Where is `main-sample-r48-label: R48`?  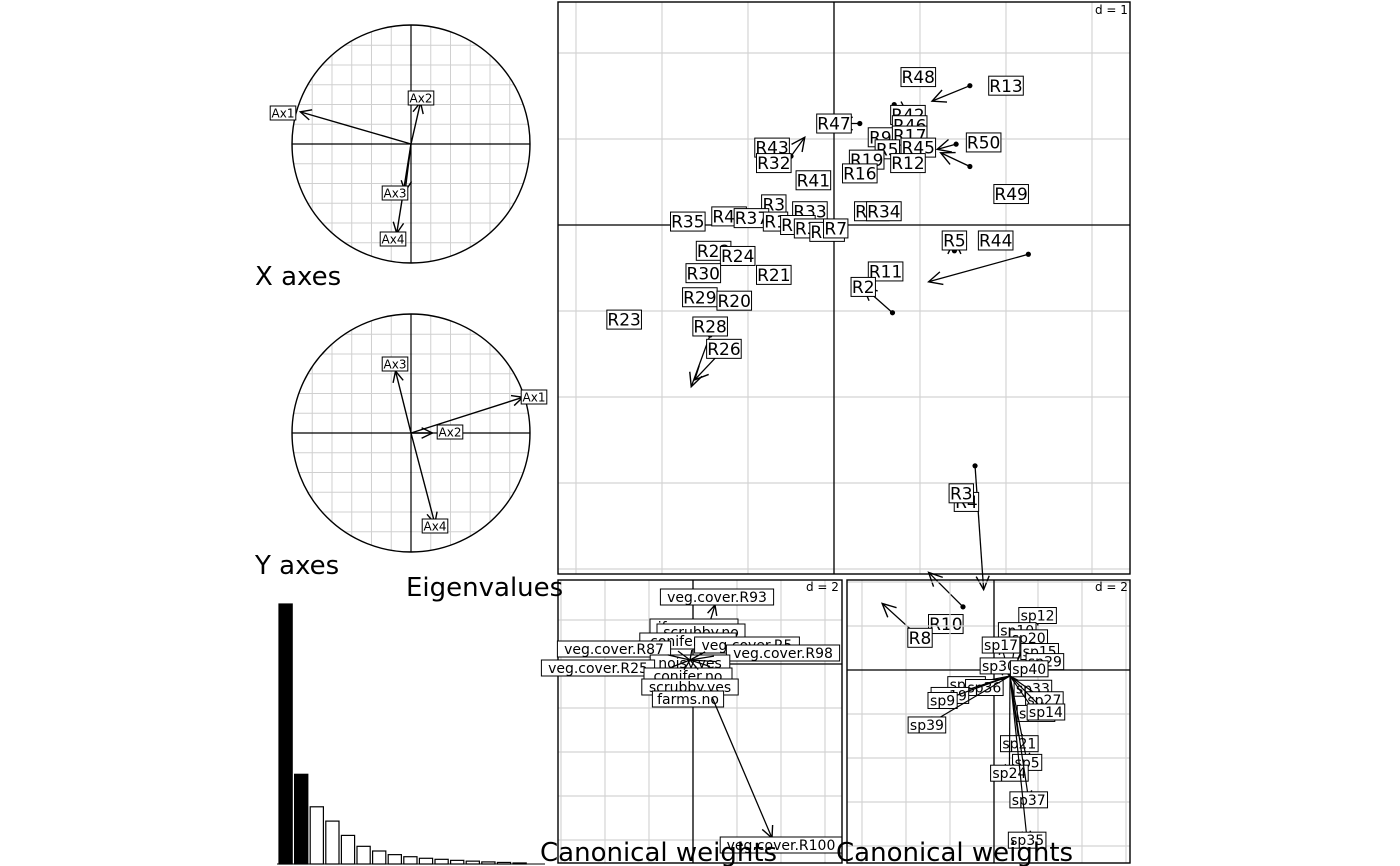
main-sample-r48-label: R48 is located at coordinates (918, 78).